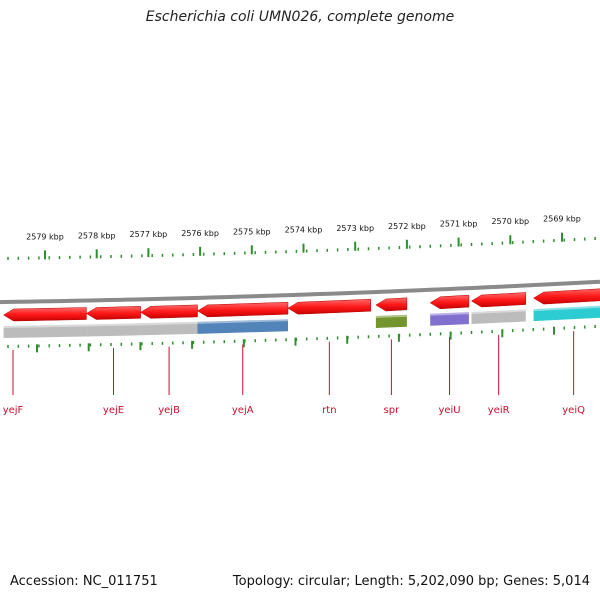  I want to click on map-title: Escherichia coli UMN026, complete genome, so click(300, 17).